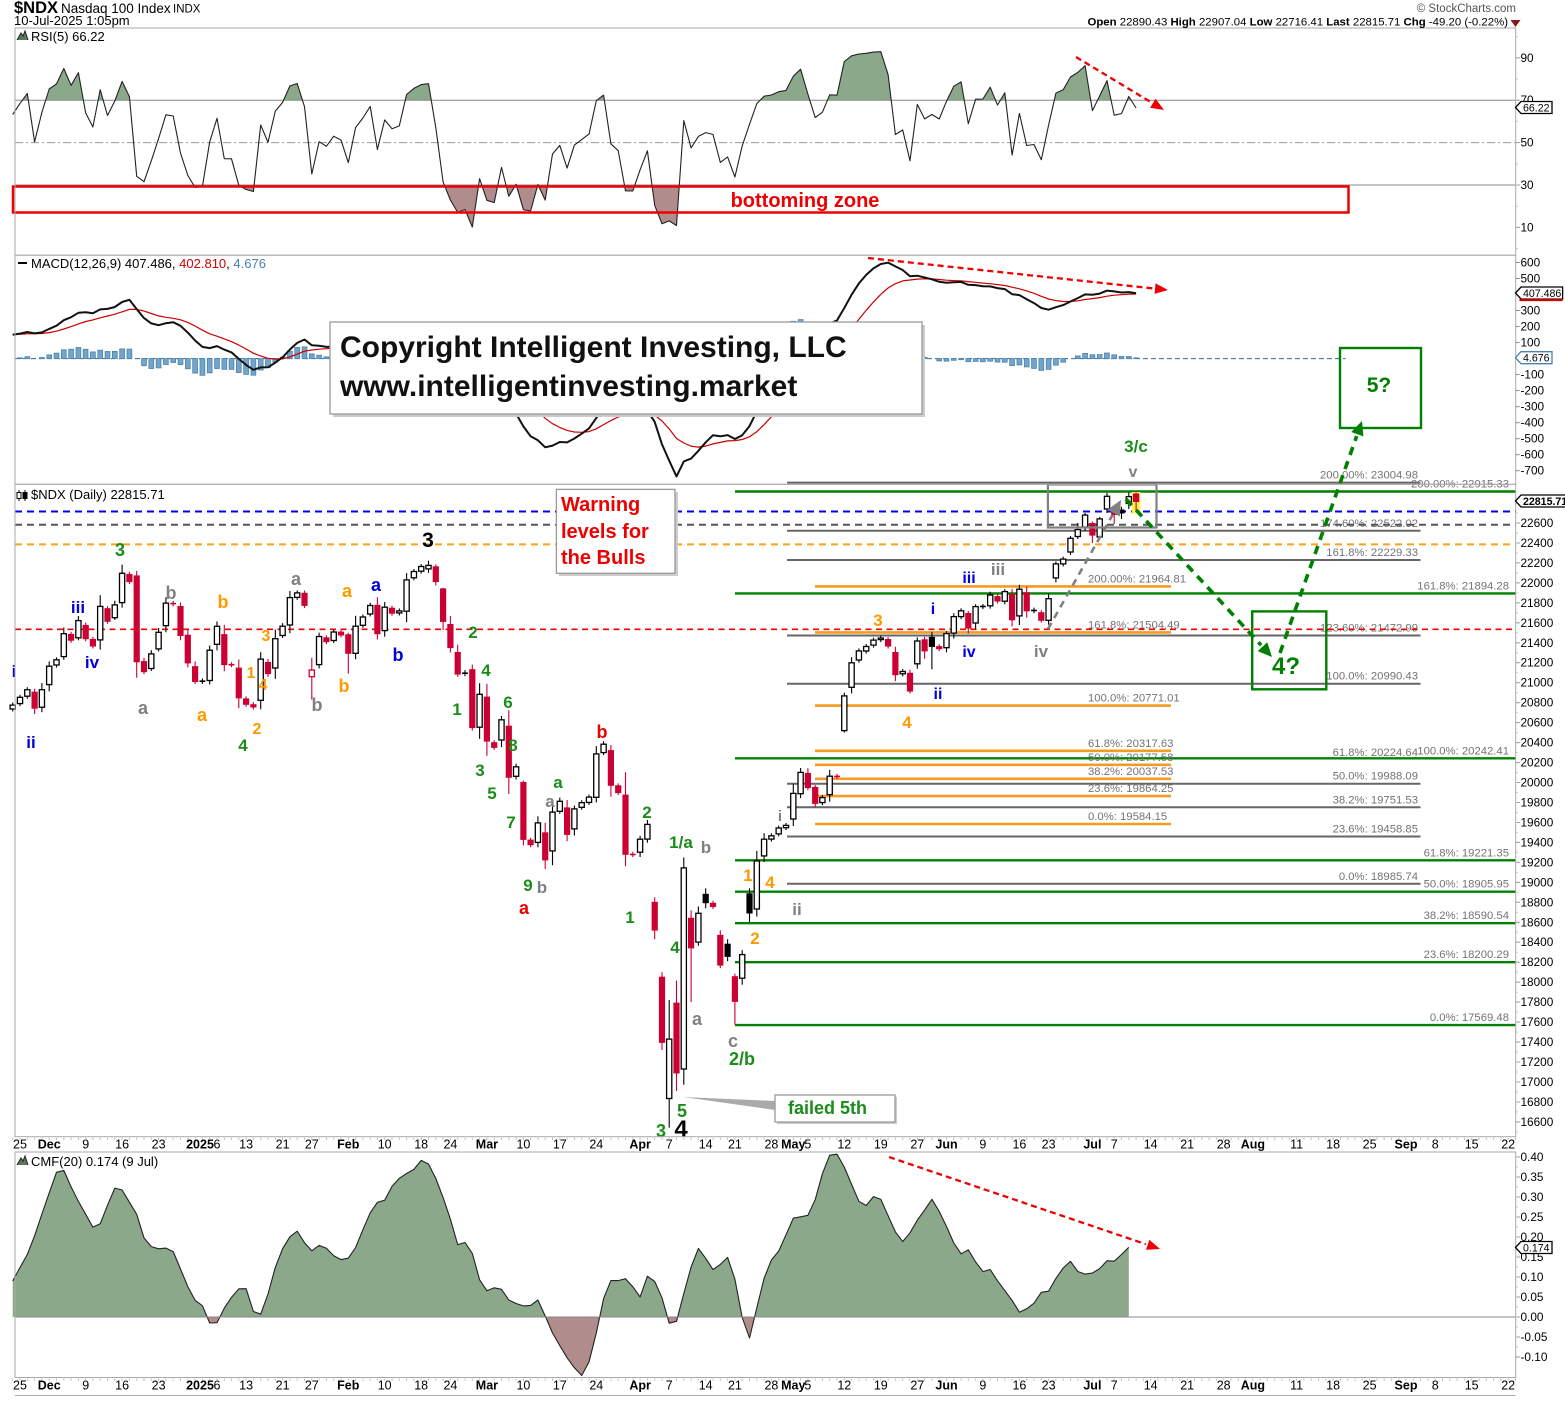  I want to click on svg-text: -600, so click(1533, 455).